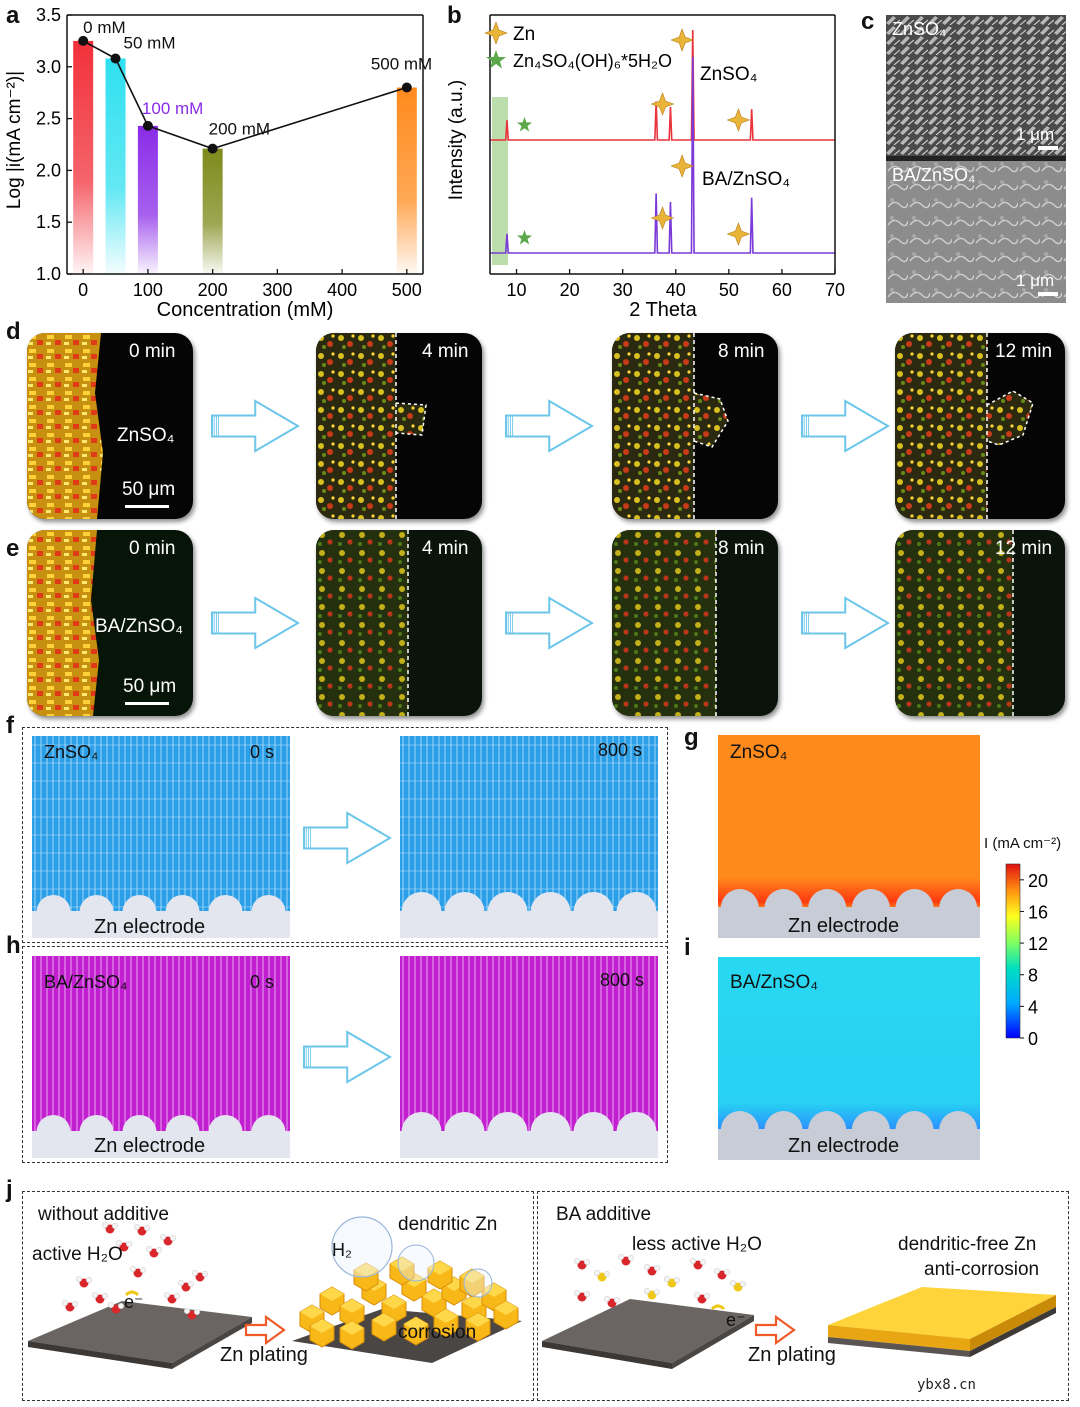 The image size is (1080, 1407). Describe the element at coordinates (524, 34) in the screenshot. I see `legend-zn: Zn` at that location.